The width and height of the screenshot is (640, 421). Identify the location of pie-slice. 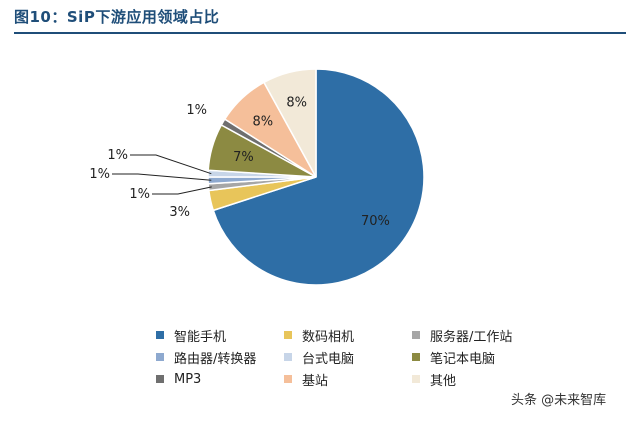
(289, 123).